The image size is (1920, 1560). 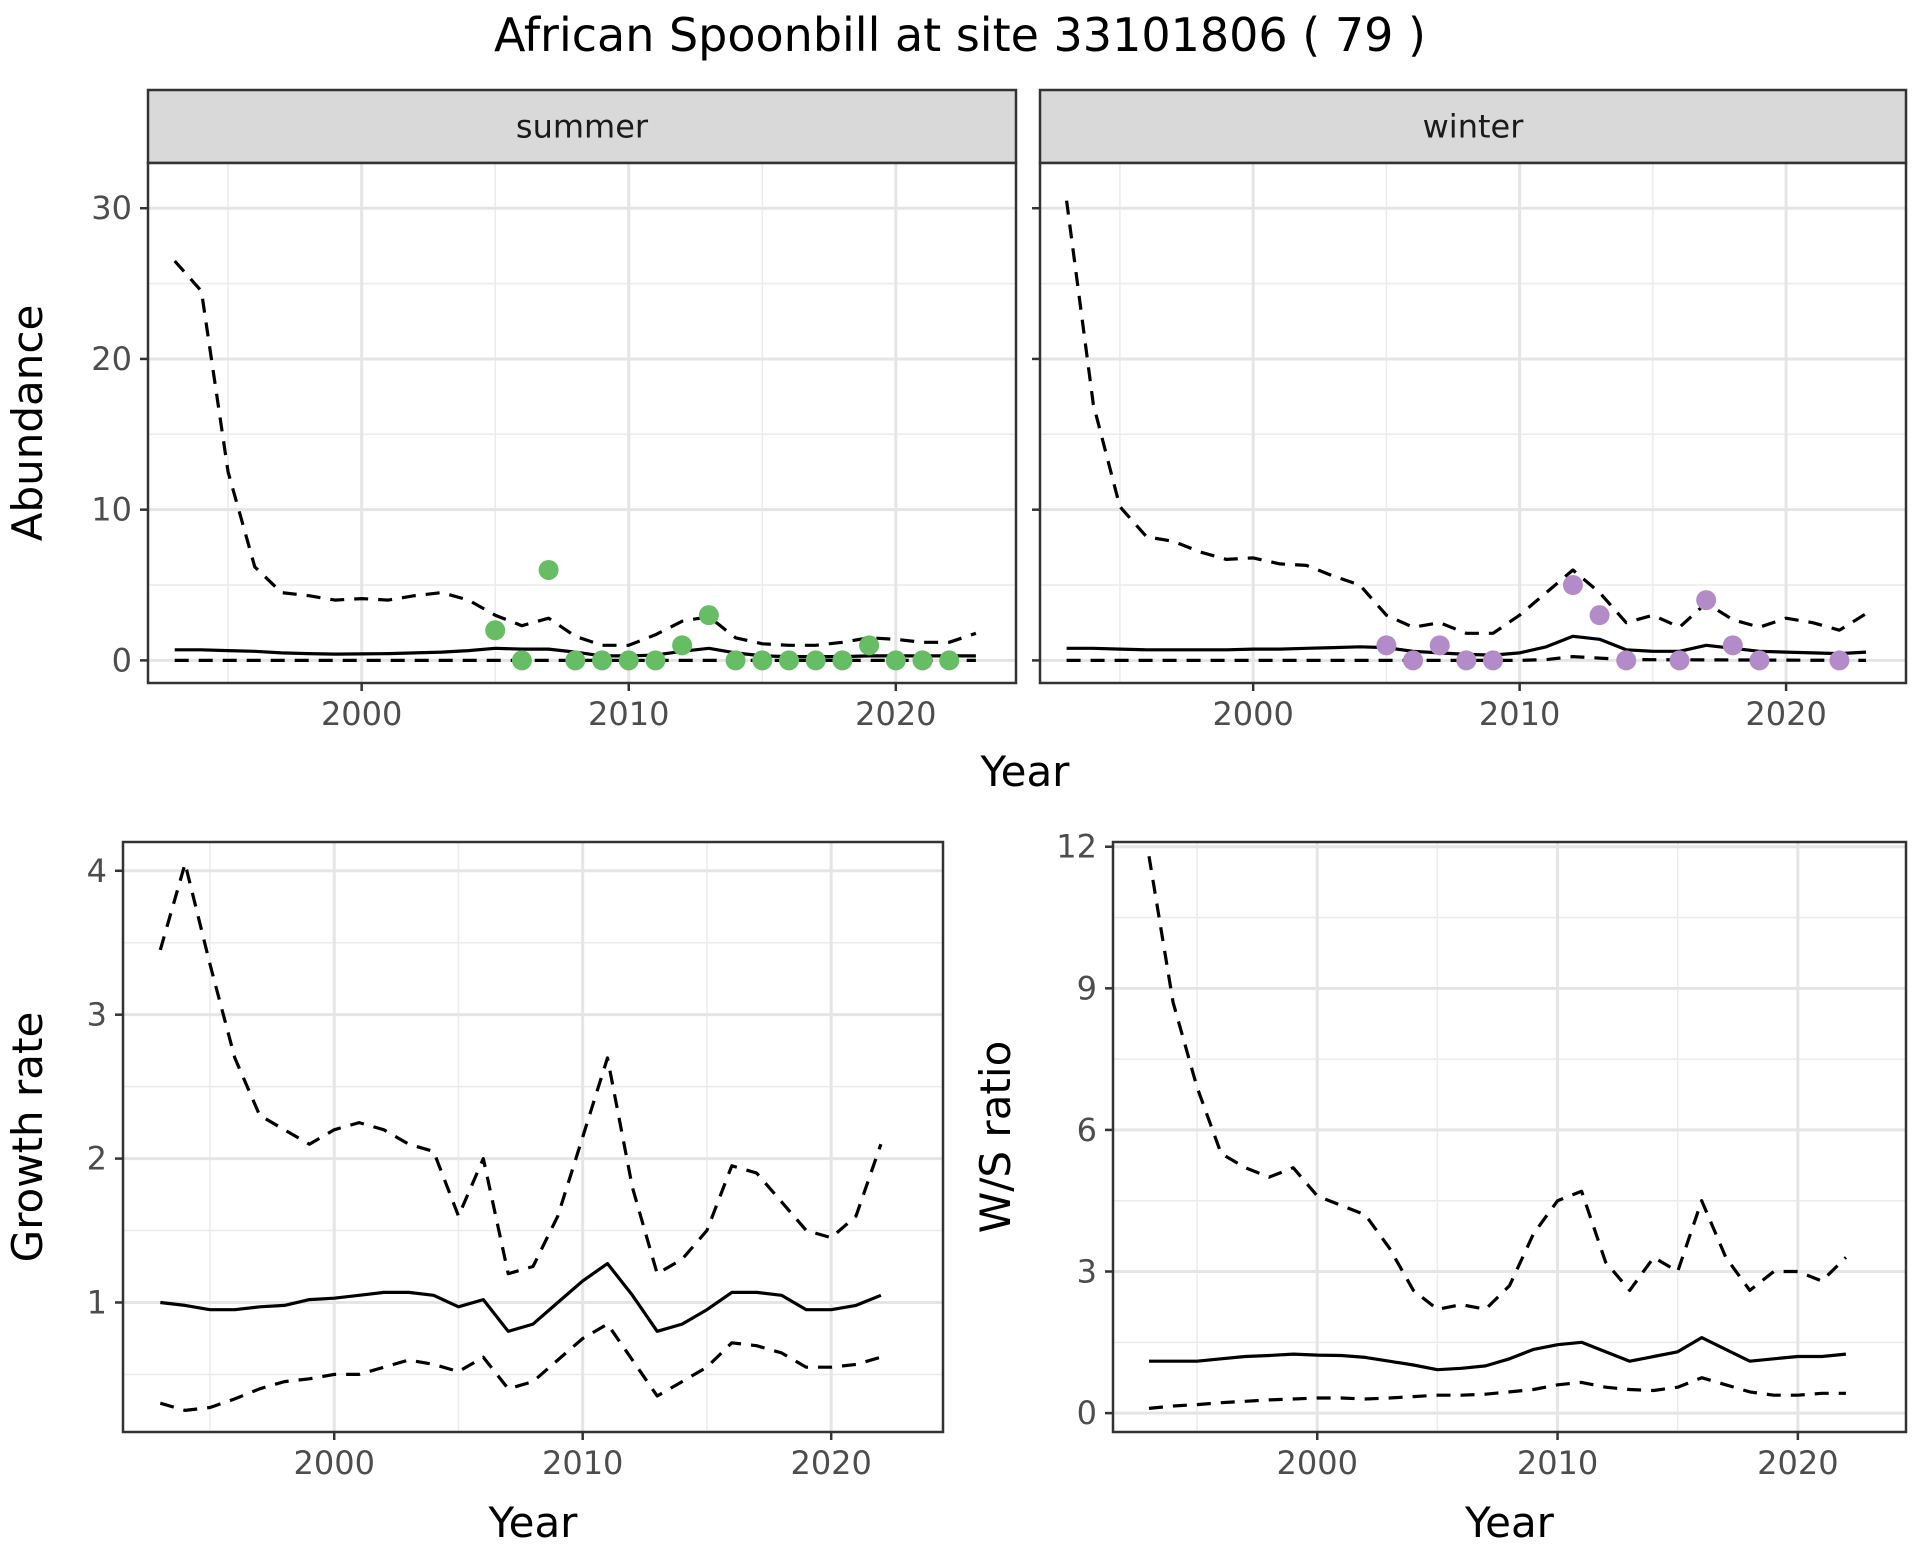 What do you see at coordinates (111, 359) in the screenshot?
I see `y-tick-label: 20` at bounding box center [111, 359].